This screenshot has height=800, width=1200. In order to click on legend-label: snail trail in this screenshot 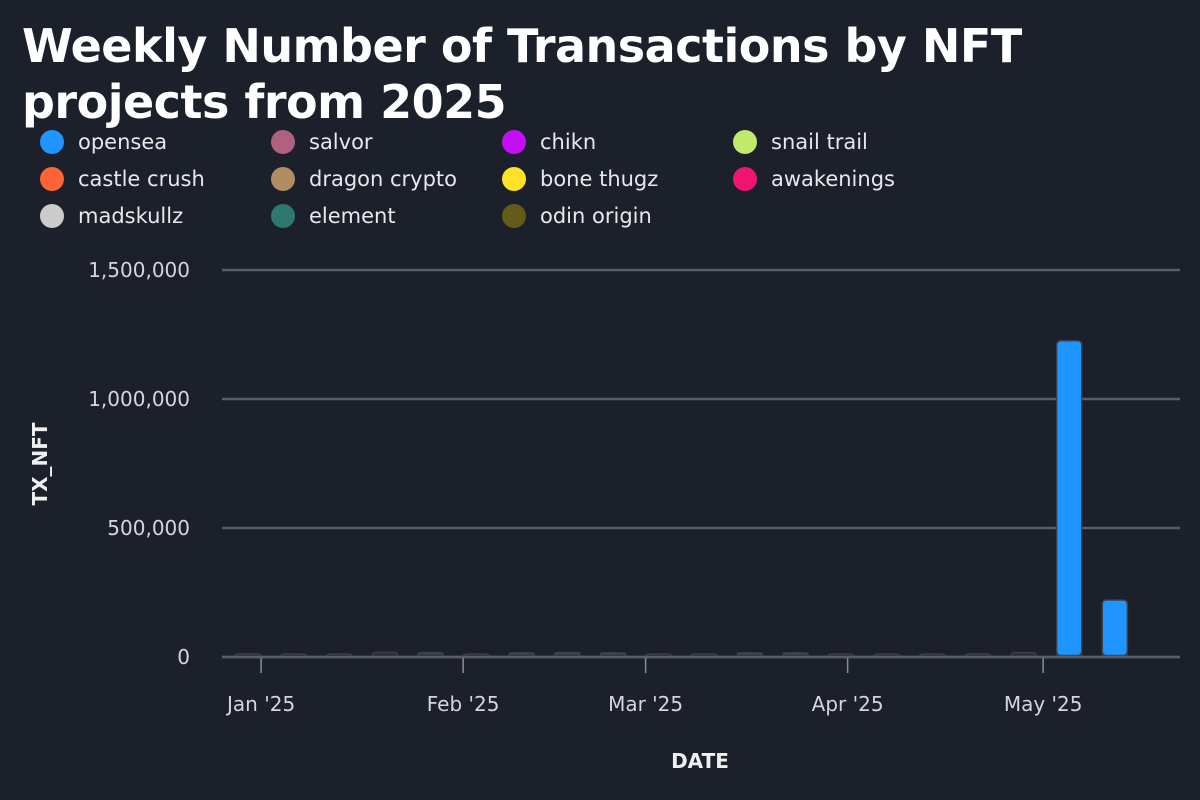, I will do `click(819, 142)`.